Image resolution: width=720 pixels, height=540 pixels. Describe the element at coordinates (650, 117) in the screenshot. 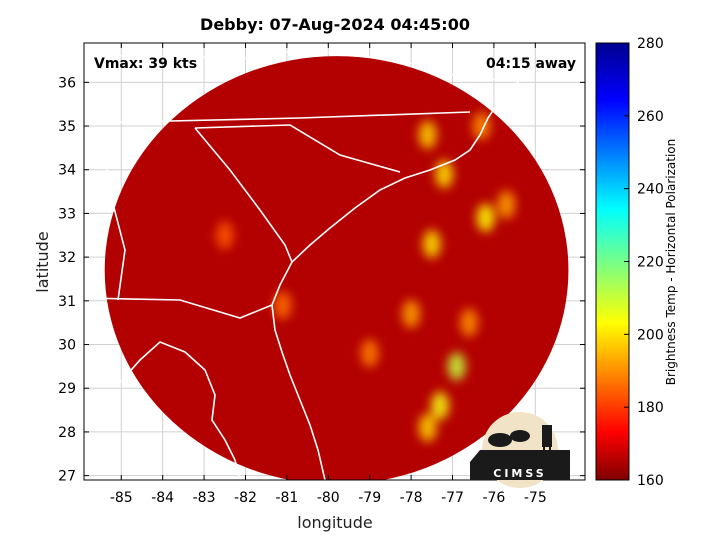

I see `colorbar-tick-label: 260` at that location.